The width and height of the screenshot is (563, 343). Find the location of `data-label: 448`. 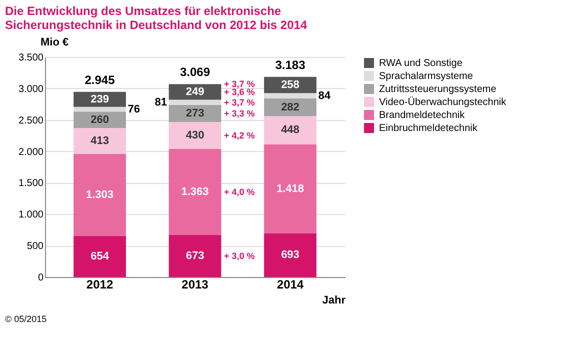

data-label: 448 is located at coordinates (290, 130).